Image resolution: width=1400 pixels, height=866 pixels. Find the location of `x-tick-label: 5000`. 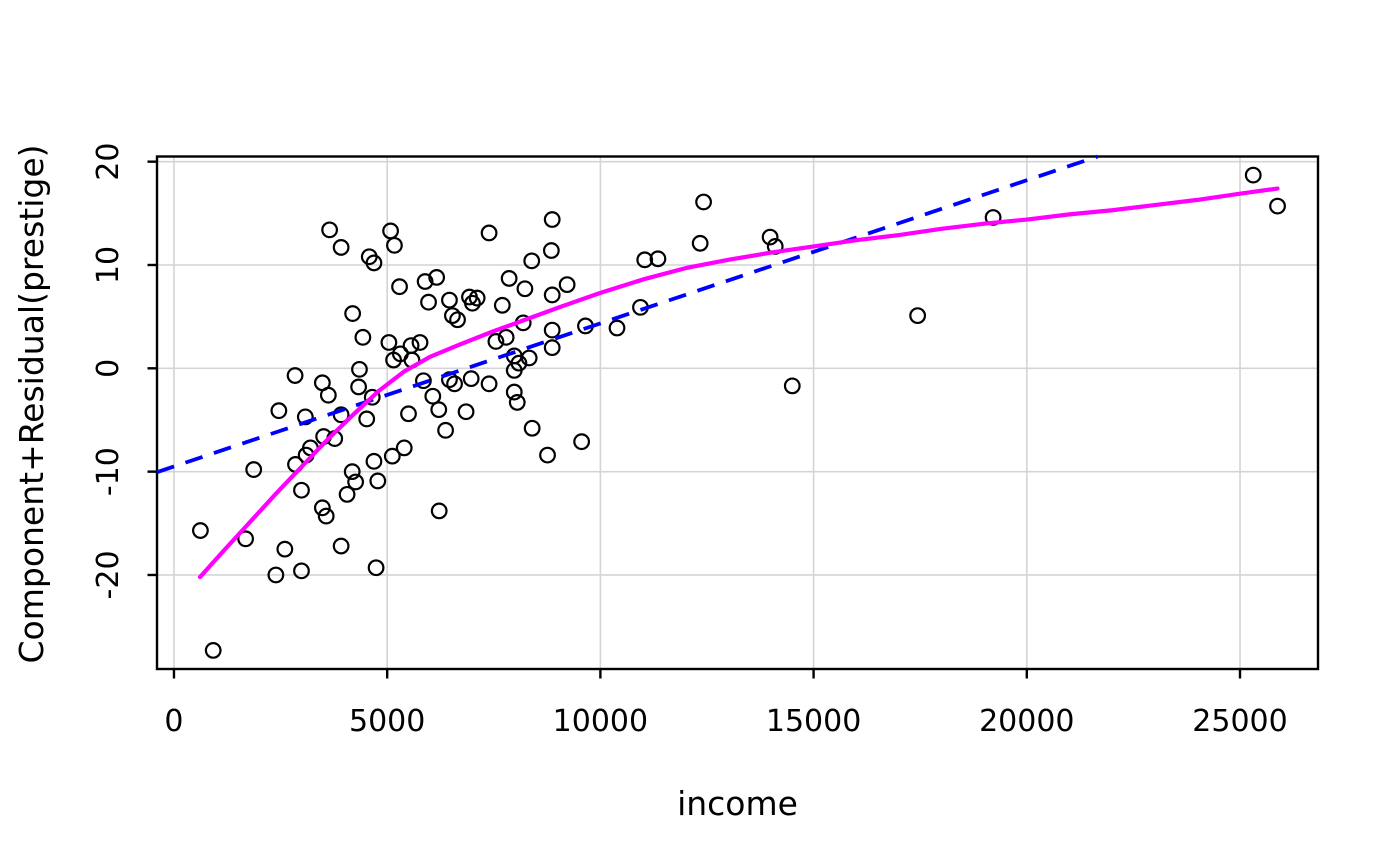

x-tick-label: 5000 is located at coordinates (387, 721).